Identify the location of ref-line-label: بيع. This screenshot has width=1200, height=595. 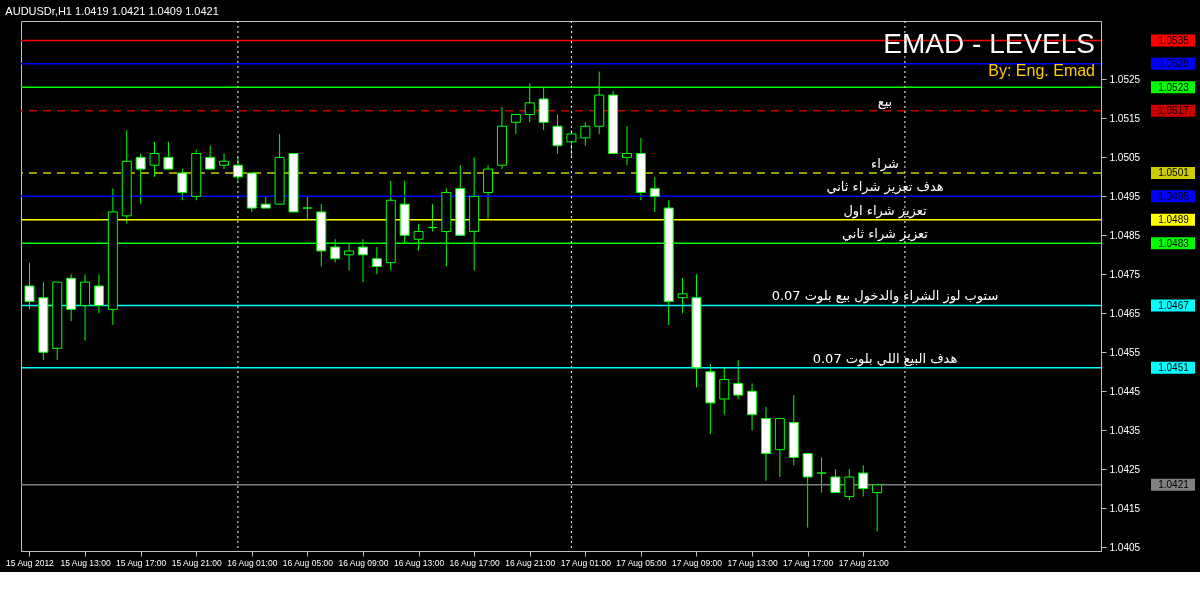
(885, 101).